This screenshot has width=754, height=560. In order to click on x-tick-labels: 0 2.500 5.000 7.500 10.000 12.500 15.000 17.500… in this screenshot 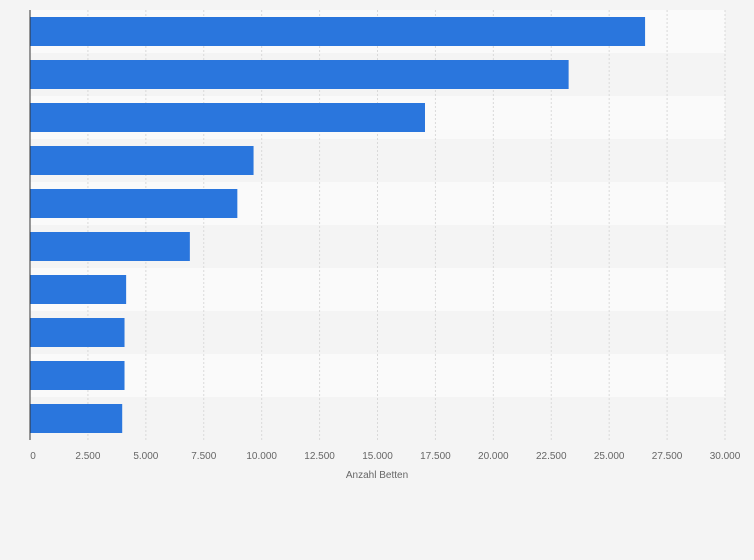, I will do `click(385, 456)`.